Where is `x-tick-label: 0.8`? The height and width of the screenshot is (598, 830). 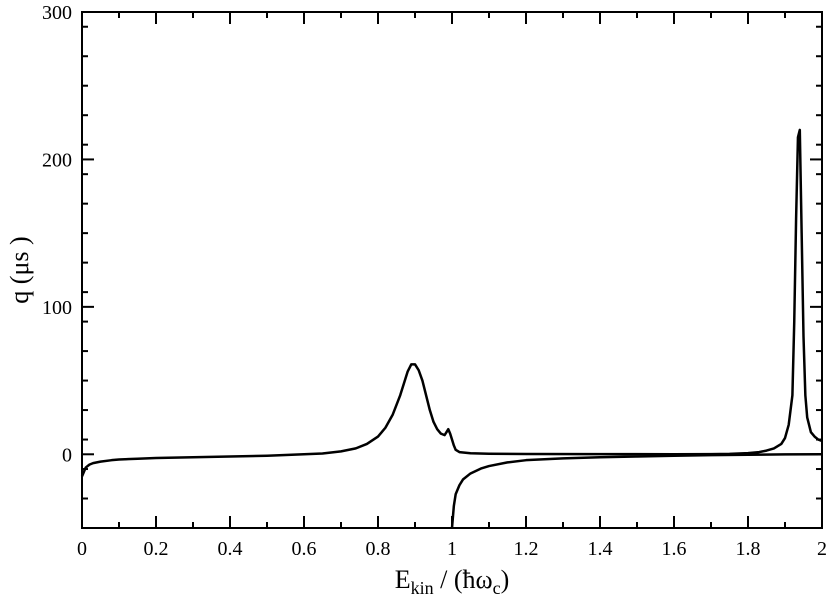
x-tick-label: 0.8 is located at coordinates (378, 549).